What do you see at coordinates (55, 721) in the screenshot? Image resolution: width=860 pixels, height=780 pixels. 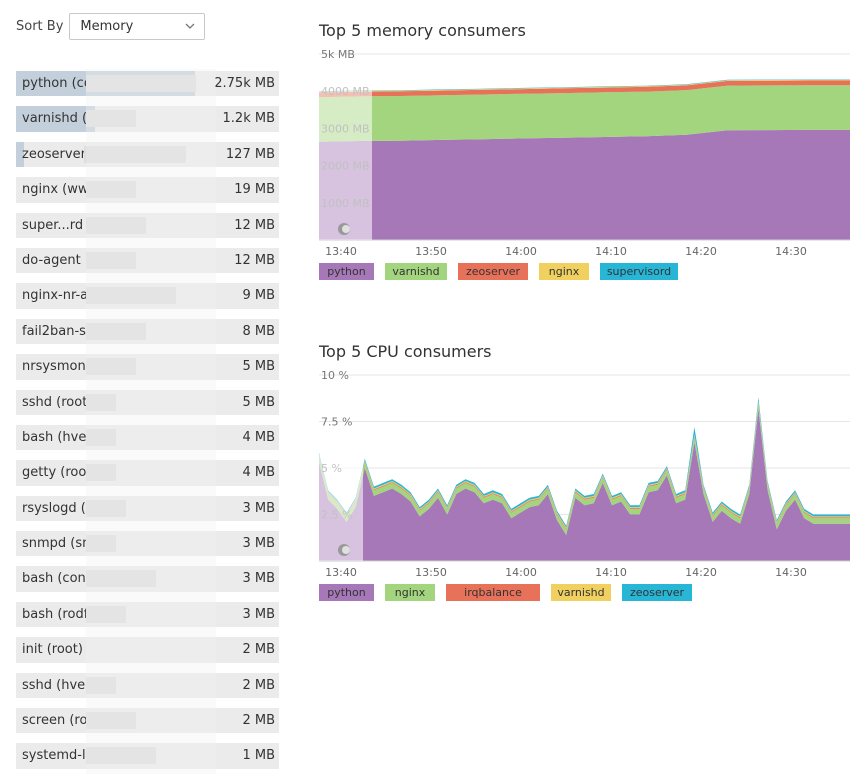 I see `process-name: screen (ro` at bounding box center [55, 721].